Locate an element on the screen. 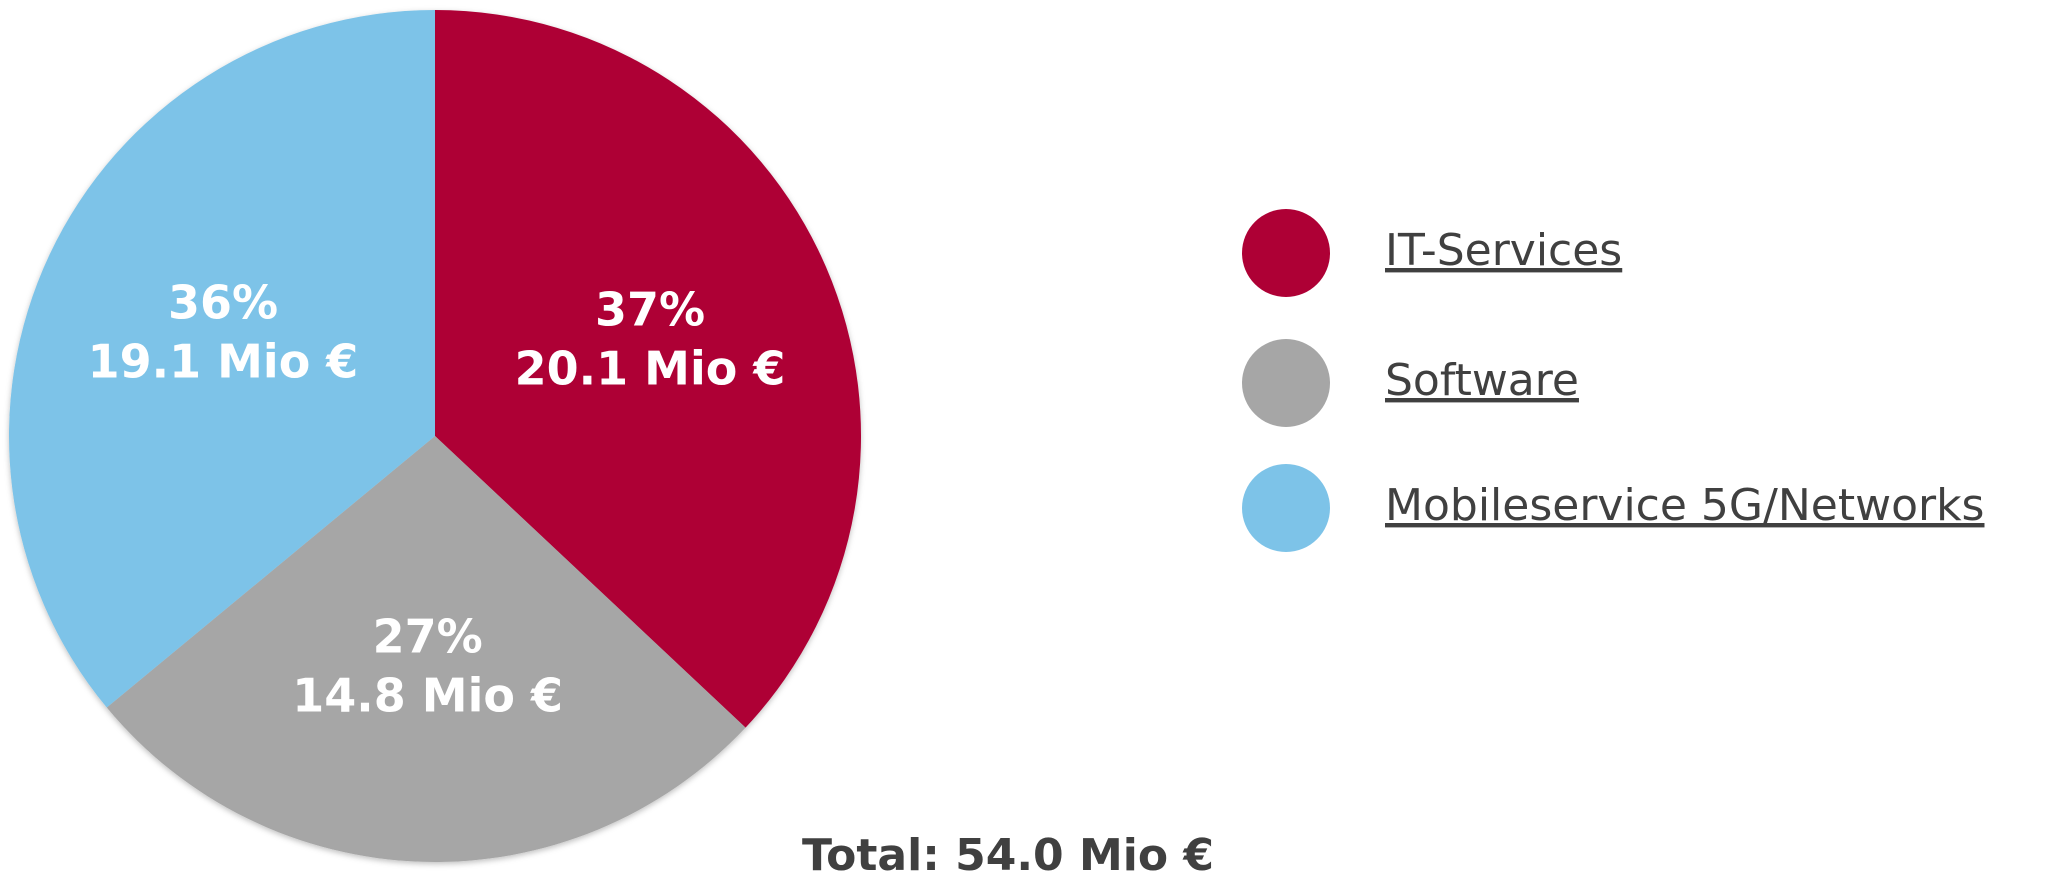  slice-percent-label: 36% is located at coordinates (223, 303).